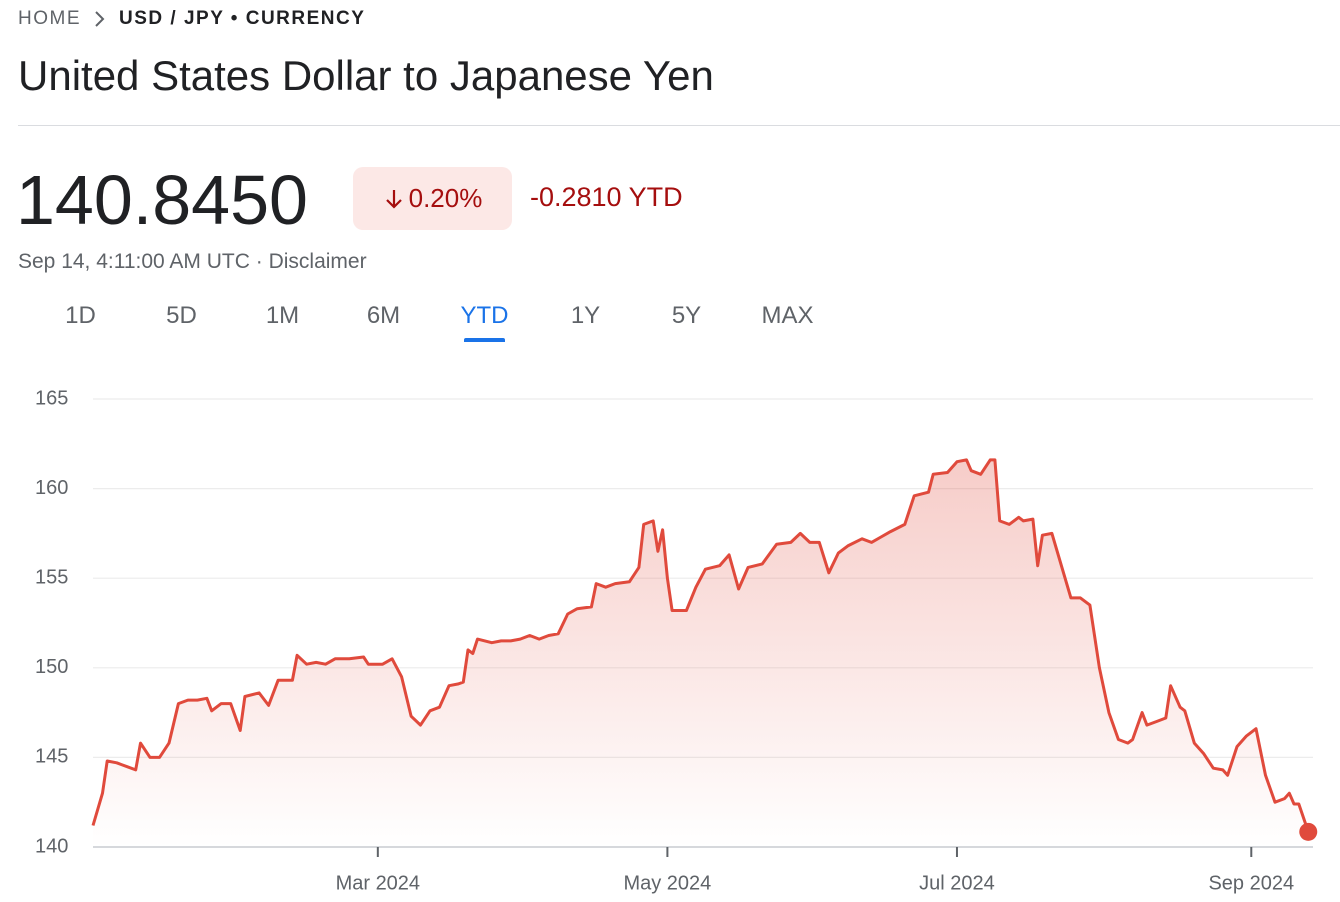 This screenshot has height=902, width=1340. I want to click on divider, so click(679, 125).